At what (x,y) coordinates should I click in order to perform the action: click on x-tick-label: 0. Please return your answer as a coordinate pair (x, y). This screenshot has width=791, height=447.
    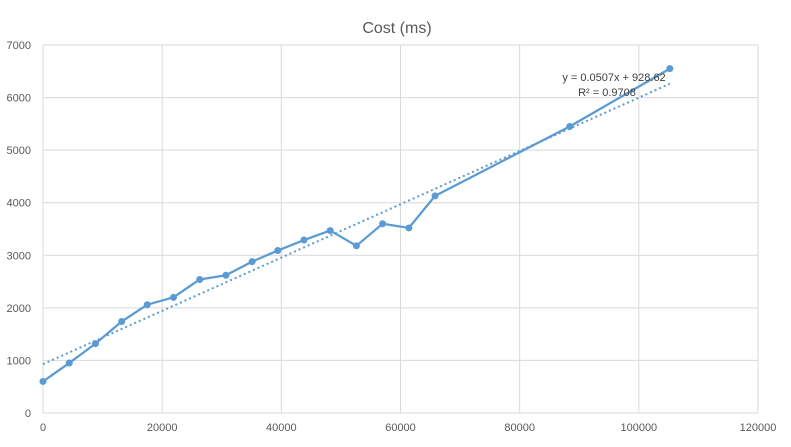
    Looking at the image, I should click on (43, 428).